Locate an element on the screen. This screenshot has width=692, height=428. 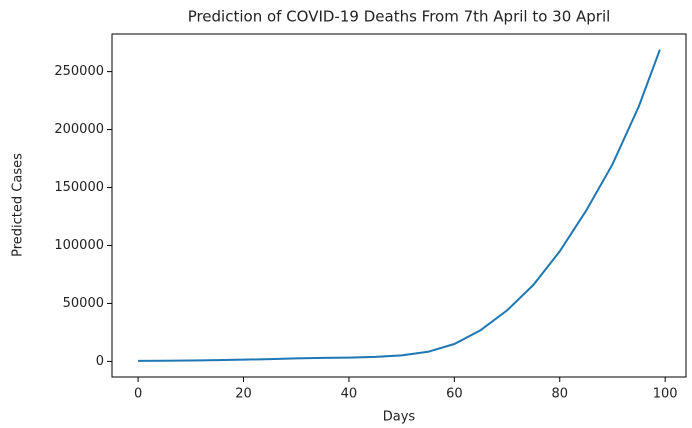
x-tick-label: 20 is located at coordinates (243, 394).